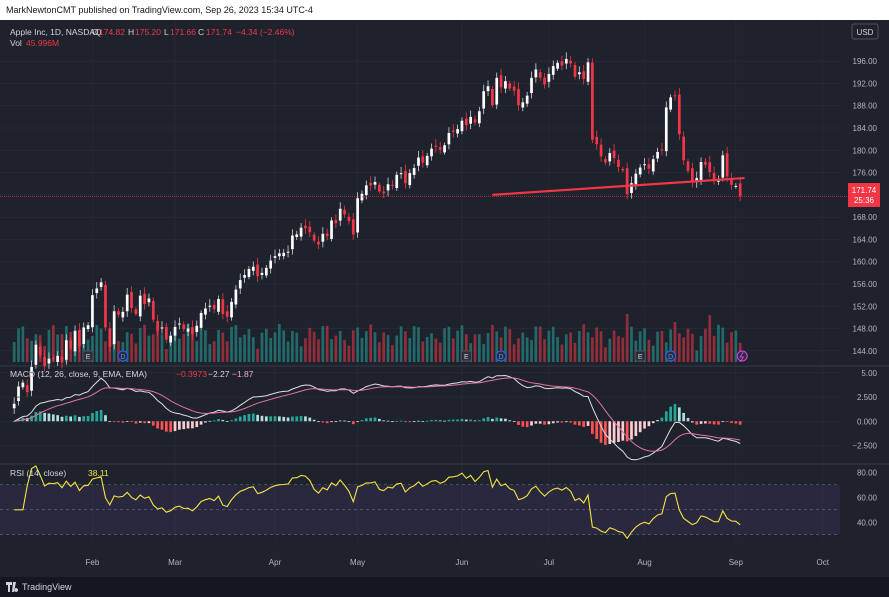 The width and height of the screenshot is (889, 597). What do you see at coordinates (867, 421) in the screenshot?
I see `macd-tick-label: 0.000` at bounding box center [867, 421].